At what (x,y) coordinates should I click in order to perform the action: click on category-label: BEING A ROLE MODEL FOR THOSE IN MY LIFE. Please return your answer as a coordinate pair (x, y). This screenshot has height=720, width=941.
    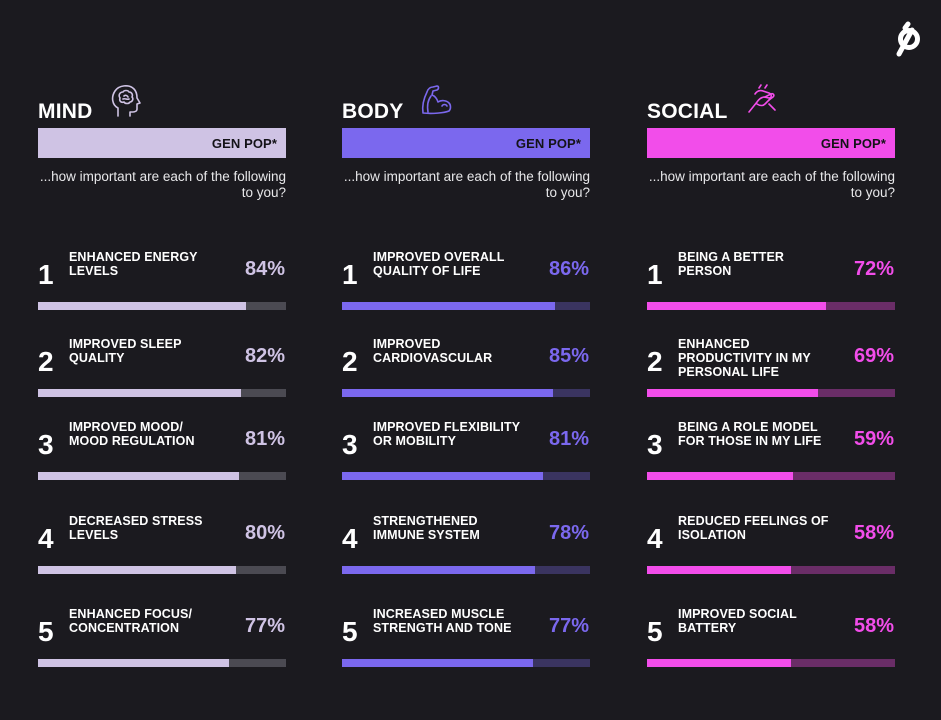
    Looking at the image, I should click on (750, 434).